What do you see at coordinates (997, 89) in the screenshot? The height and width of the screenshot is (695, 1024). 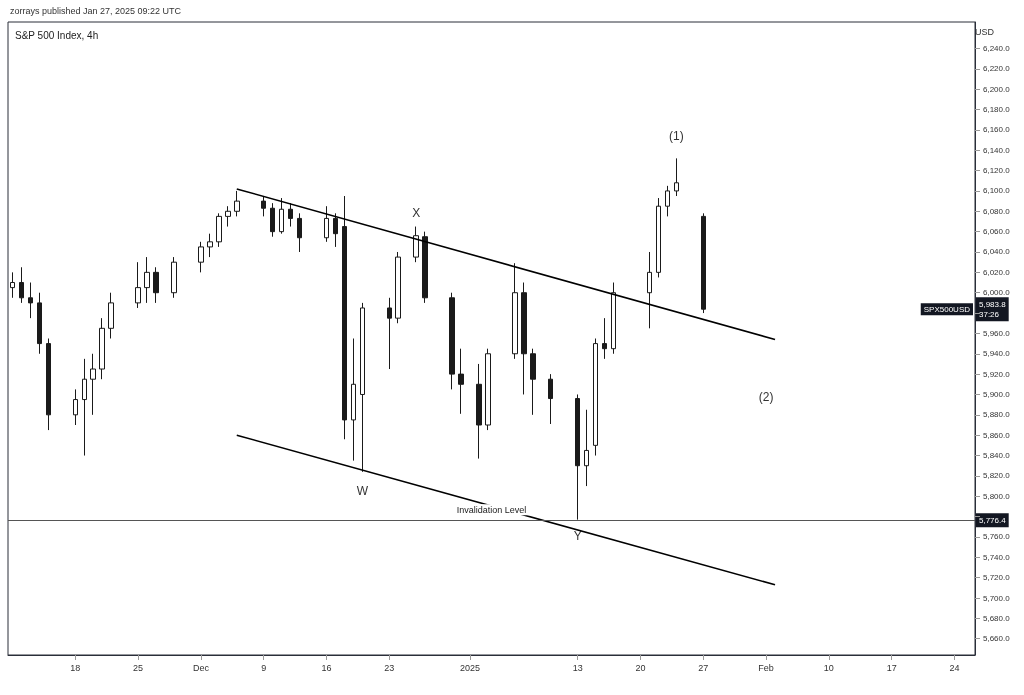 I see `y-tick-label: 6,200.0` at bounding box center [997, 89].